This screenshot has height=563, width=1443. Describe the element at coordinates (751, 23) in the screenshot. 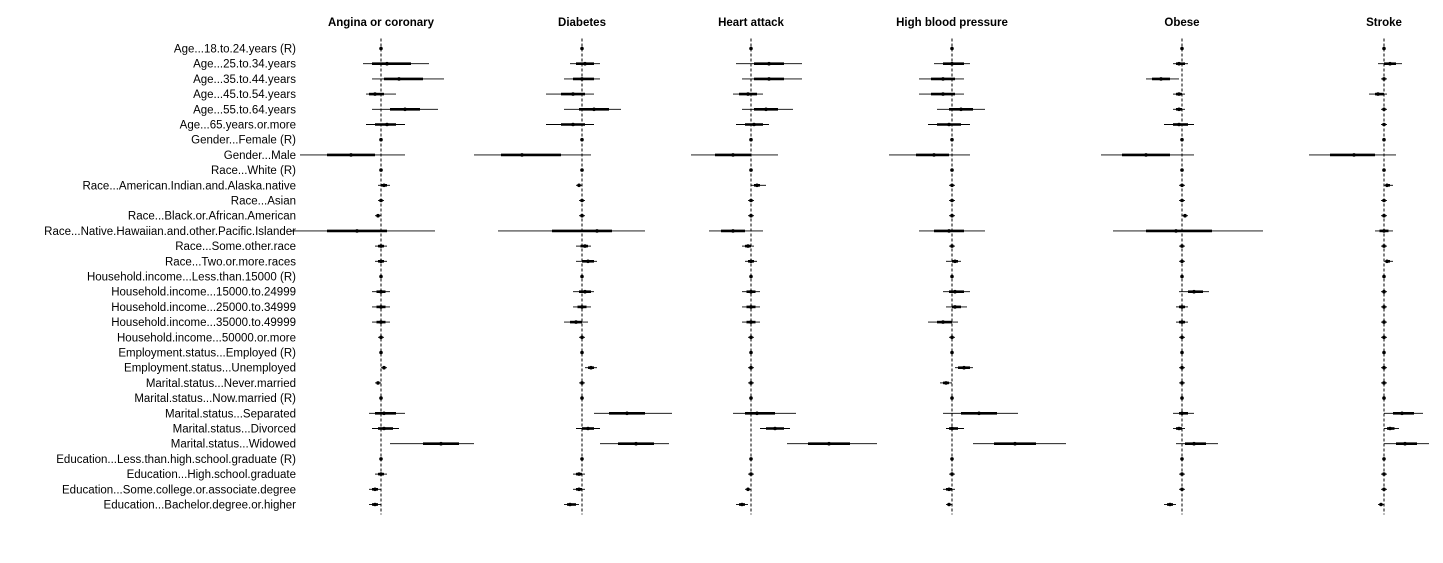

I see `panel-title: Heart attack` at that location.